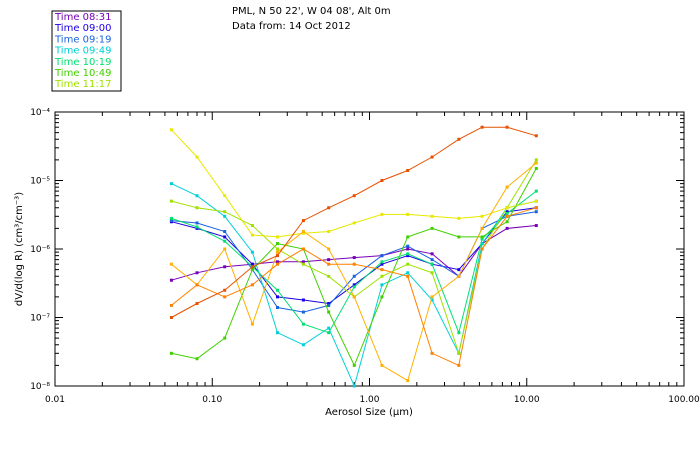  Describe the element at coordinates (40, 113) in the screenshot. I see `y-tick-label: 10⁻⁴` at that location.